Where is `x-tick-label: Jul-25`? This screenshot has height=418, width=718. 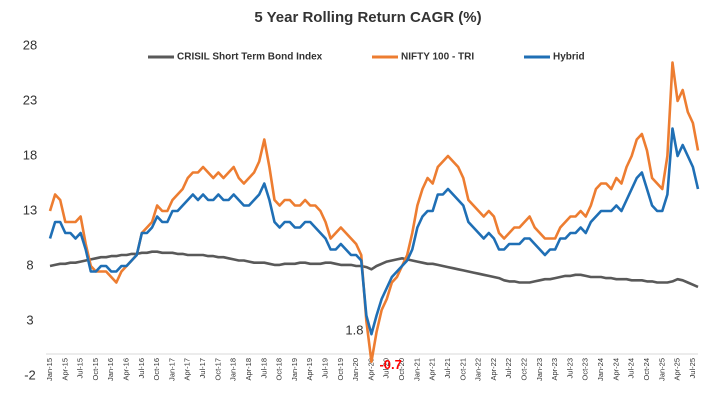 x-tick-label: Jul-25 is located at coordinates (692, 368).